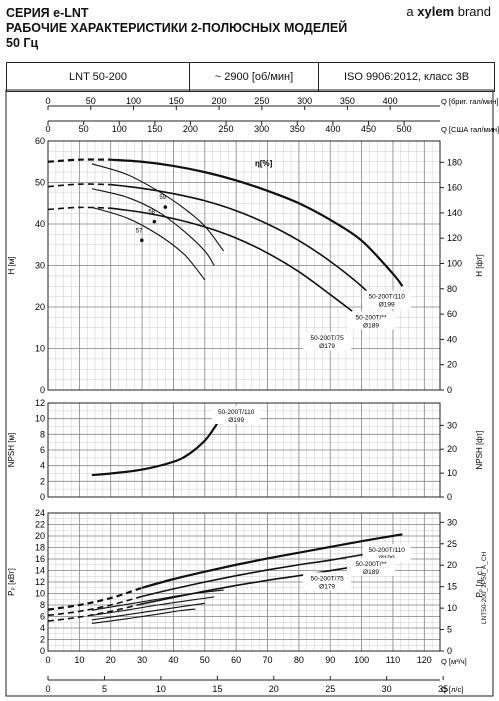 The image size is (499, 701). I want to click on y-tick-label: 16, so click(40, 559).